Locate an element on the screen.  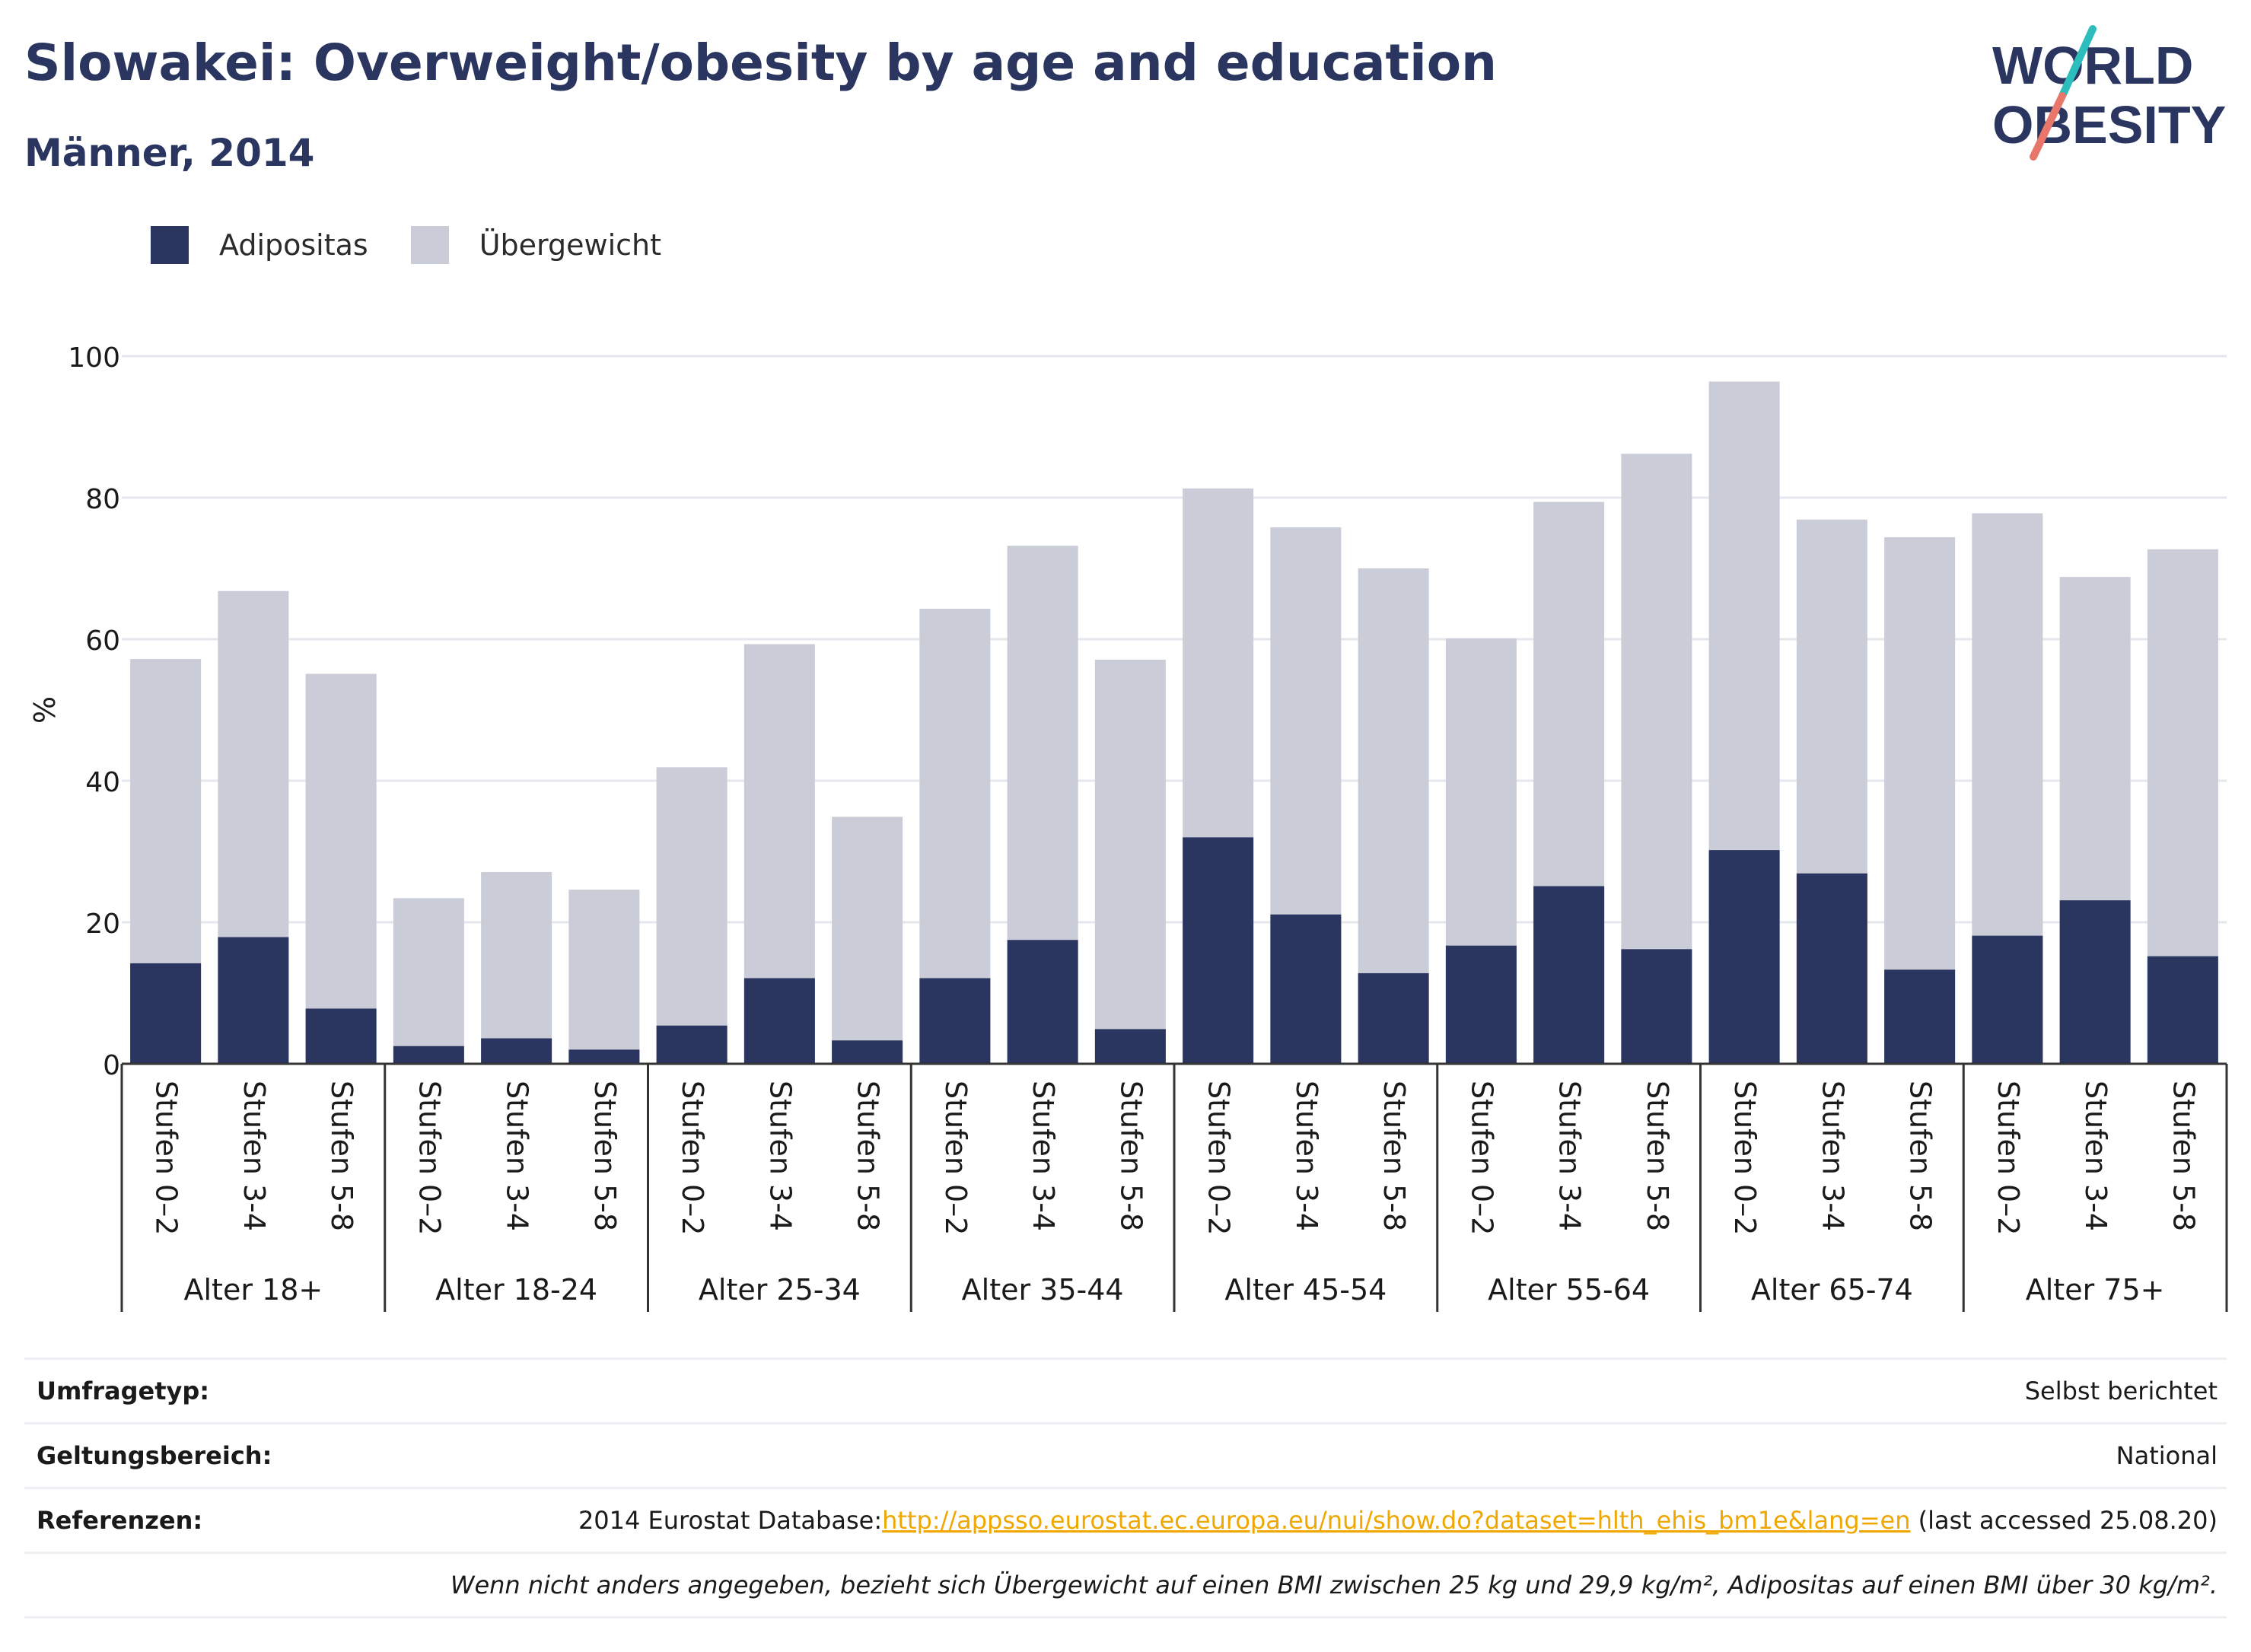
world-obesity-logo: WORLD OBESITY is located at coordinates (2109, 93).